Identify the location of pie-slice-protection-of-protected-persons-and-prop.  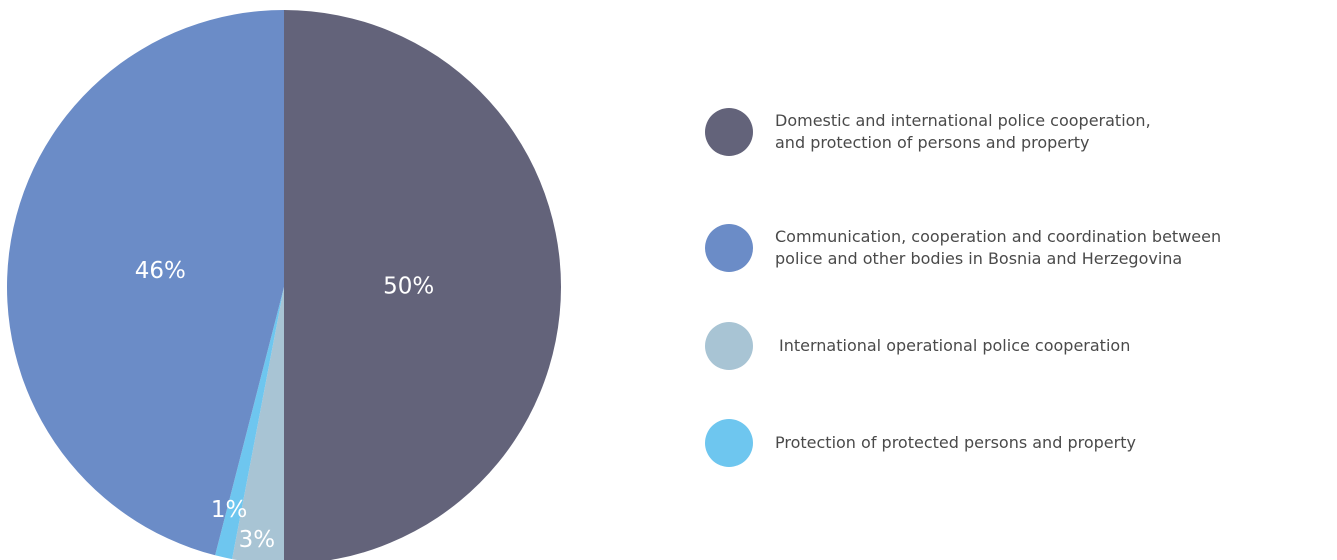
(249, 423).